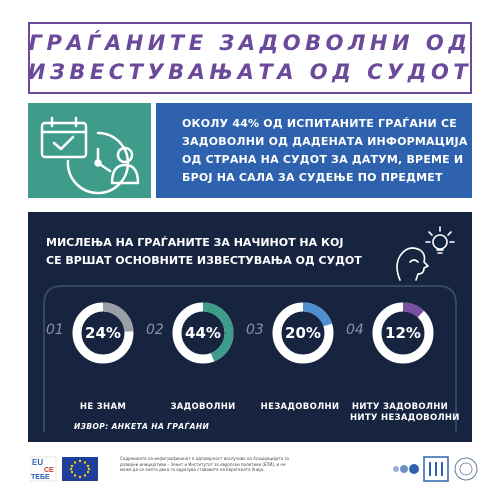 The image size is (500, 500). Describe the element at coordinates (250, 72) in the screenshot. I see `title-line-2: ИЗВЕСТУВАЊАТА ОД СУДОТ` at that location.